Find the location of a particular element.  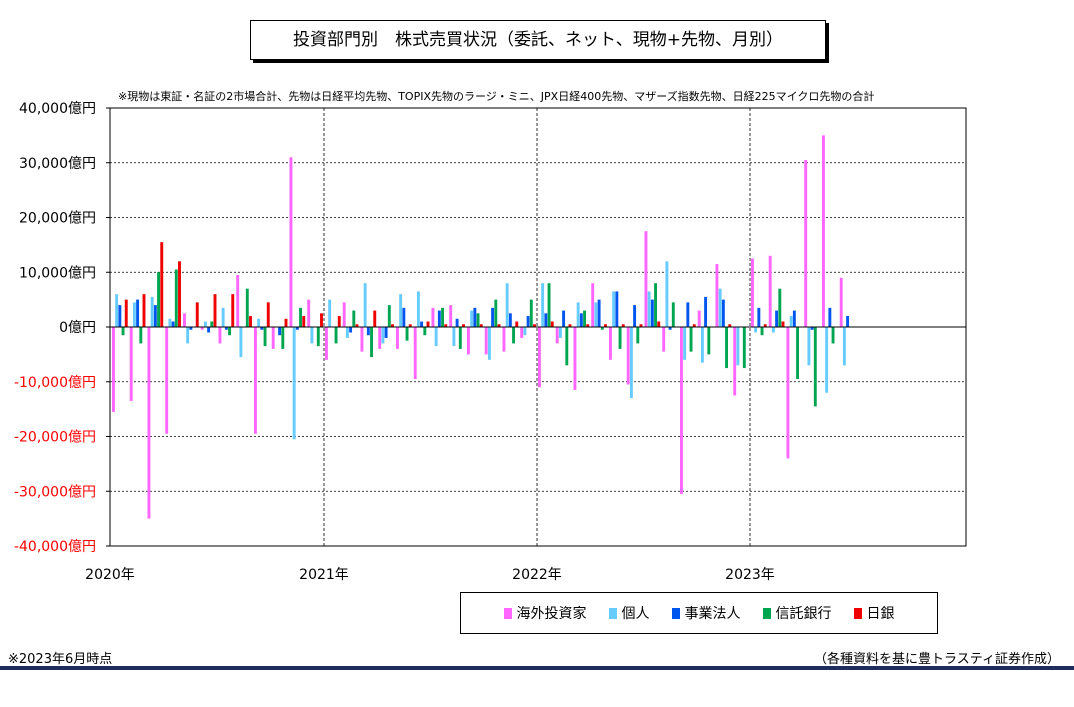

bottom-rule is located at coordinates (537, 668).